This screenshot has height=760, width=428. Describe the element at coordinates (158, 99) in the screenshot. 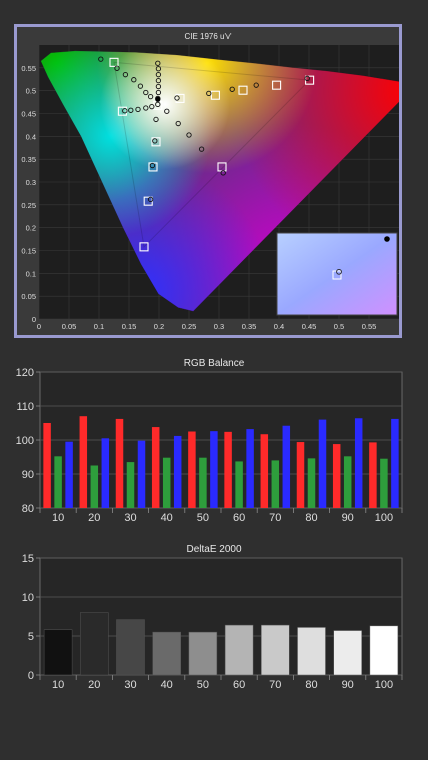

I see `white-point-marker` at that location.